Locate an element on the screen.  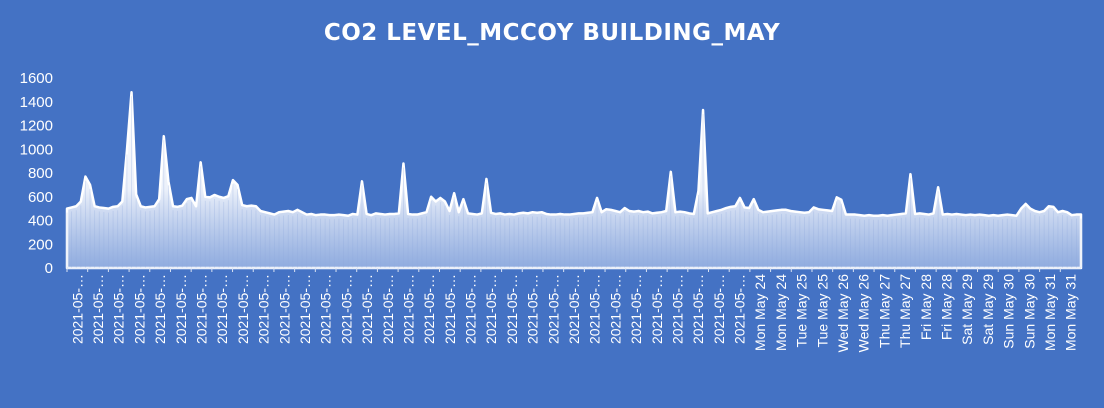
y-tick-label: 0 is located at coordinates (49, 268).